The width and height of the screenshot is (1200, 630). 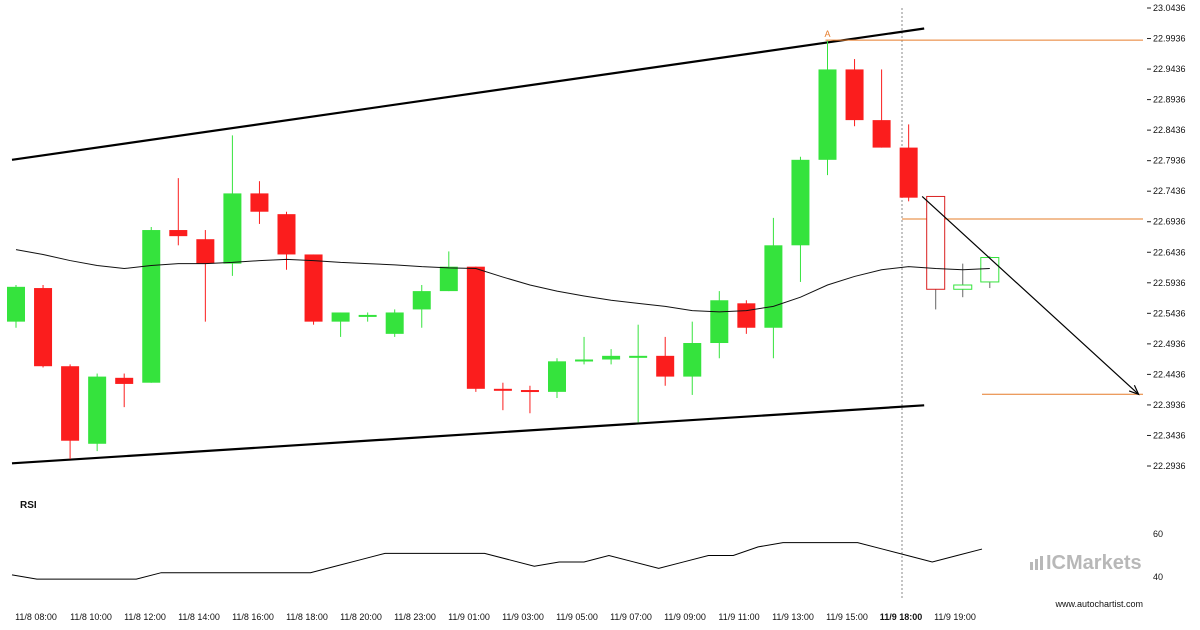 I want to click on site-url: www.autochartist.com, so click(x=1098, y=604).